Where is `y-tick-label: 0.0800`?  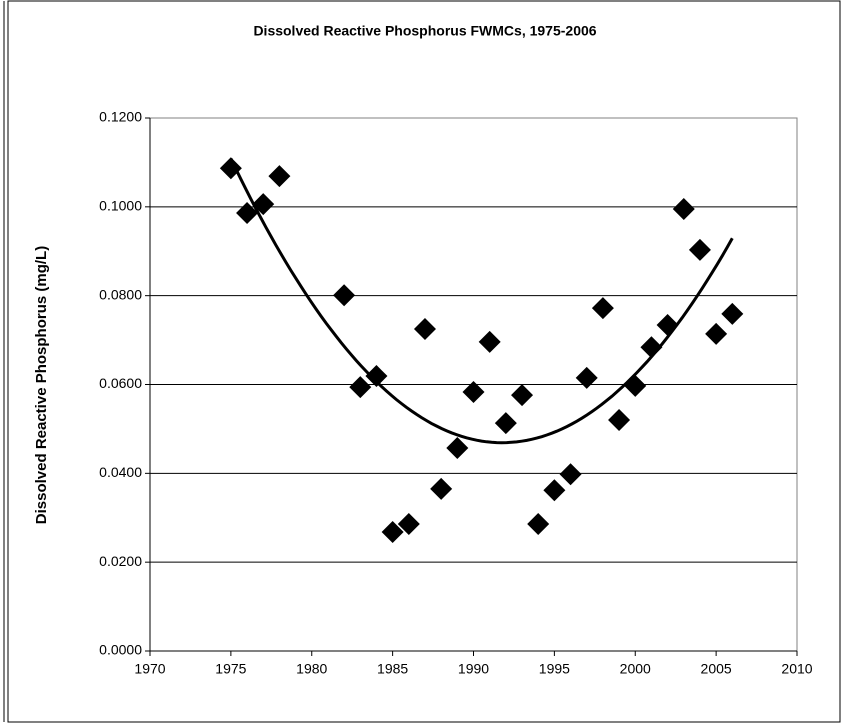
y-tick-label: 0.0800 is located at coordinates (120, 294).